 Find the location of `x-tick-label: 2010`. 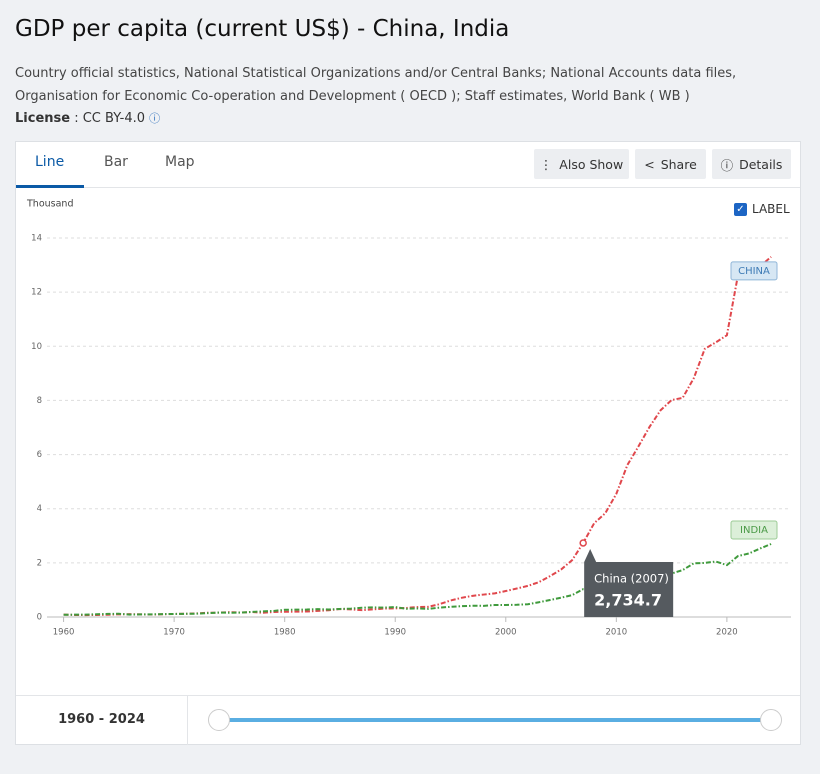

x-tick-label: 2010 is located at coordinates (617, 633).